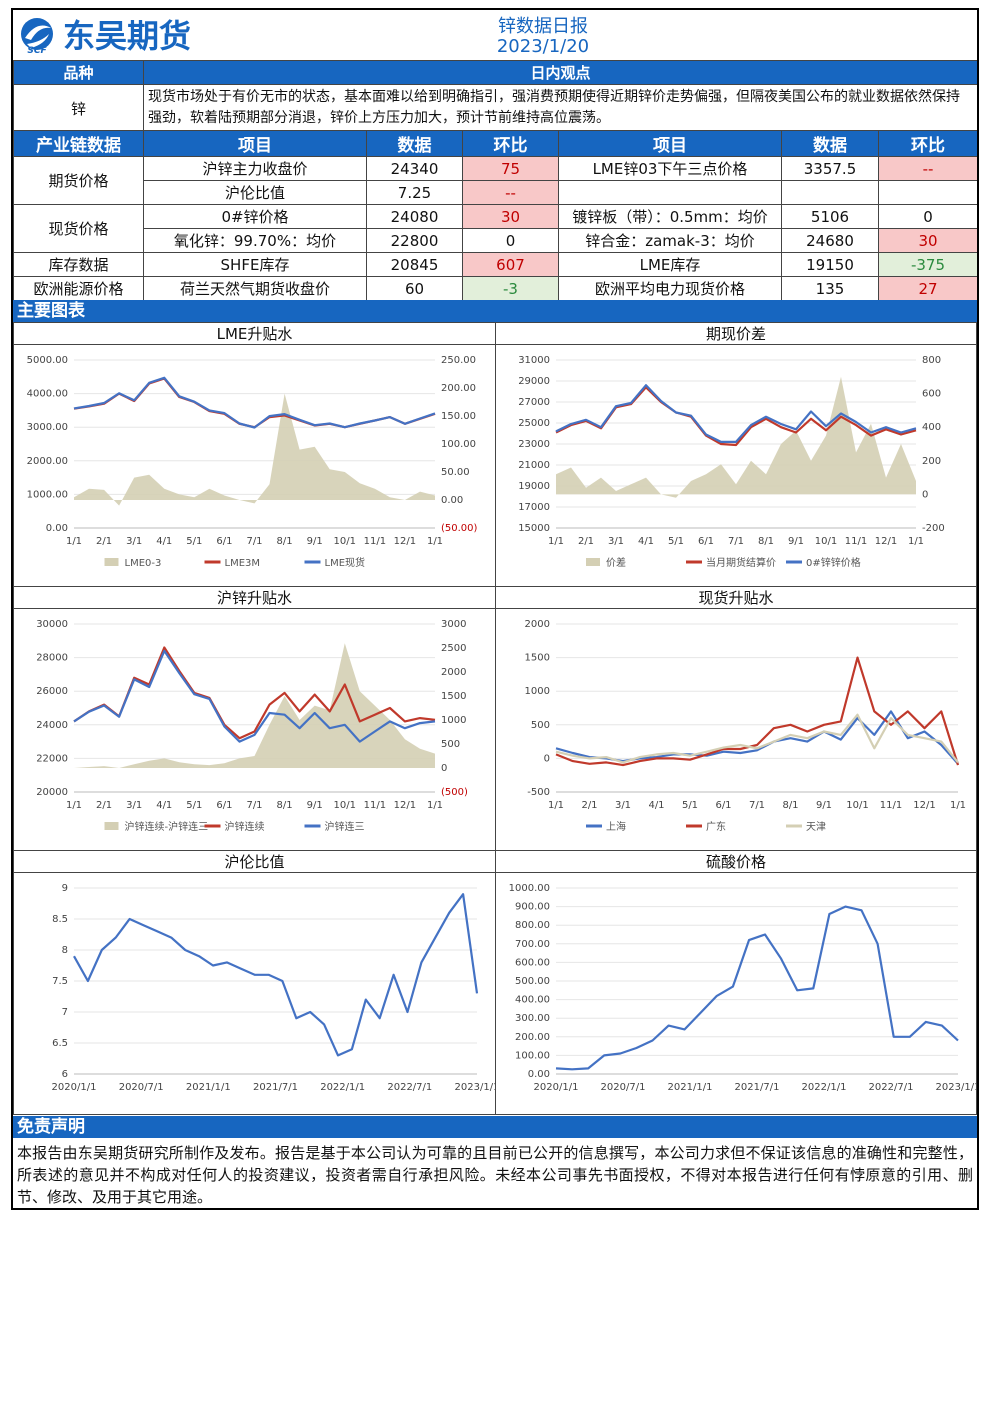  Describe the element at coordinates (315, 541) in the screenshot. I see `x-tick-label: 9/1` at that location.